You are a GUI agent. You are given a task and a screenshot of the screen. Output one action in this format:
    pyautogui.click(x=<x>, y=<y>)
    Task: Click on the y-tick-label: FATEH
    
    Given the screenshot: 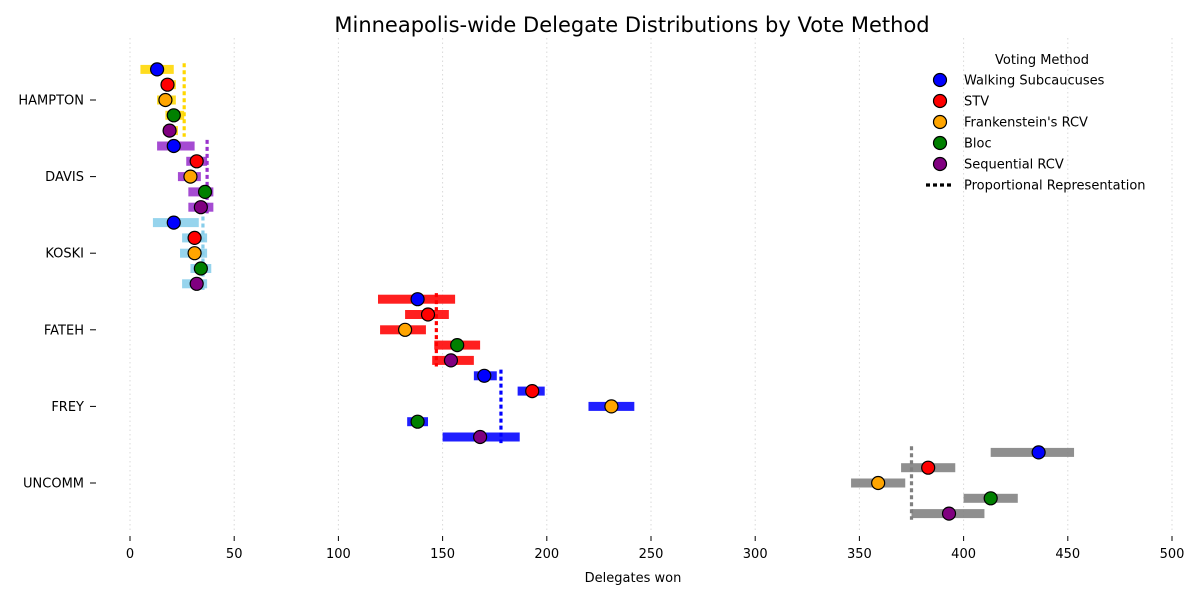 What is the action you would take?
    pyautogui.click(x=64, y=330)
    